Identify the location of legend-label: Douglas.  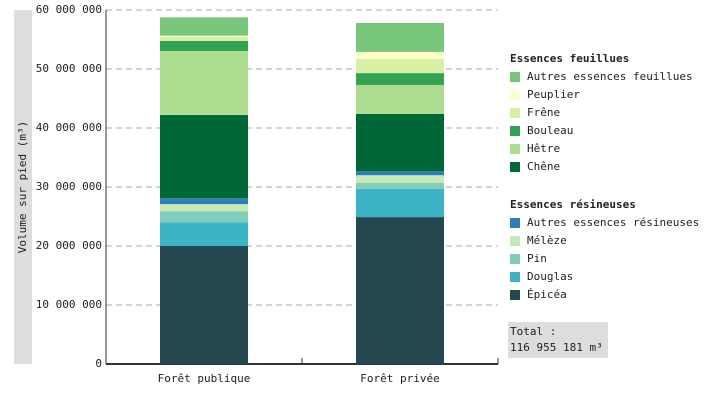
(550, 276).